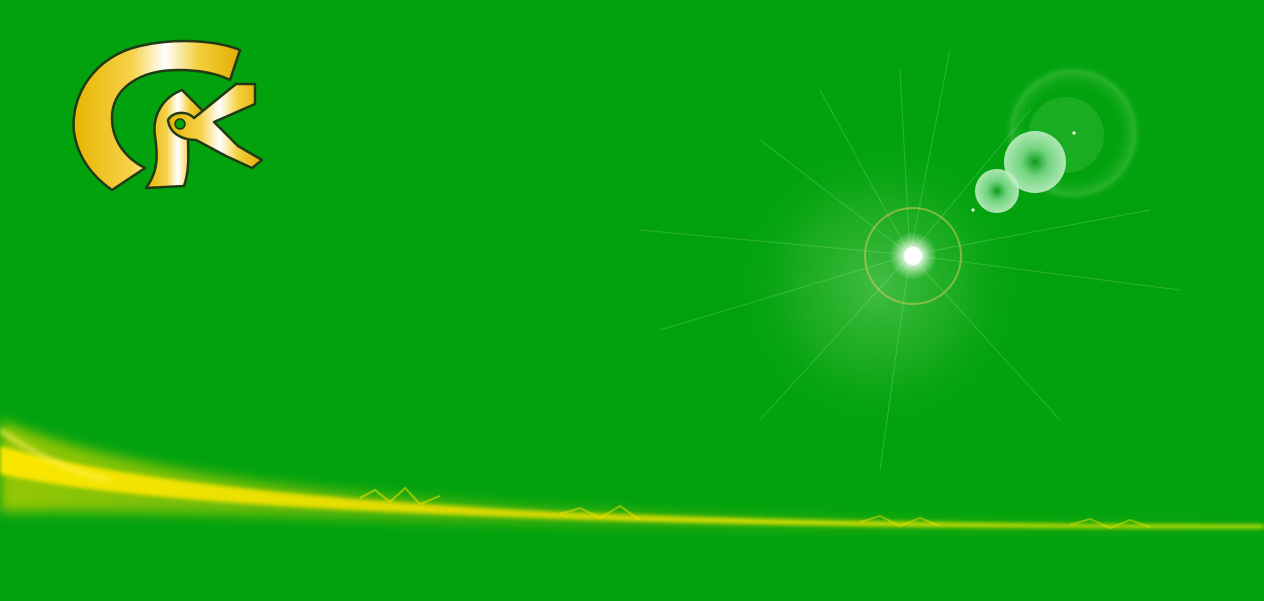 The height and width of the screenshot is (601, 1264). I want to click on flare-halo, so click(880, 285).